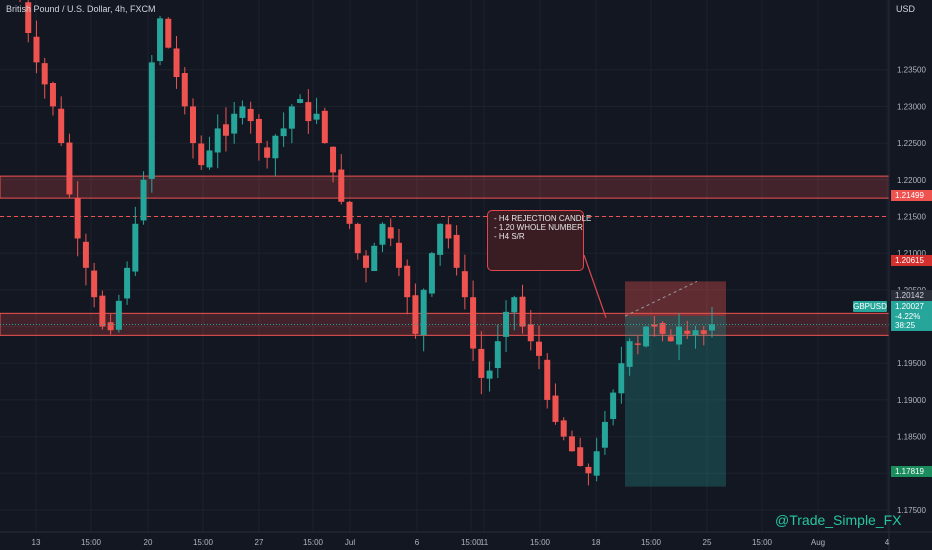 This screenshot has height=550, width=932. I want to click on price-tick-label: 1.19000, so click(911, 400).